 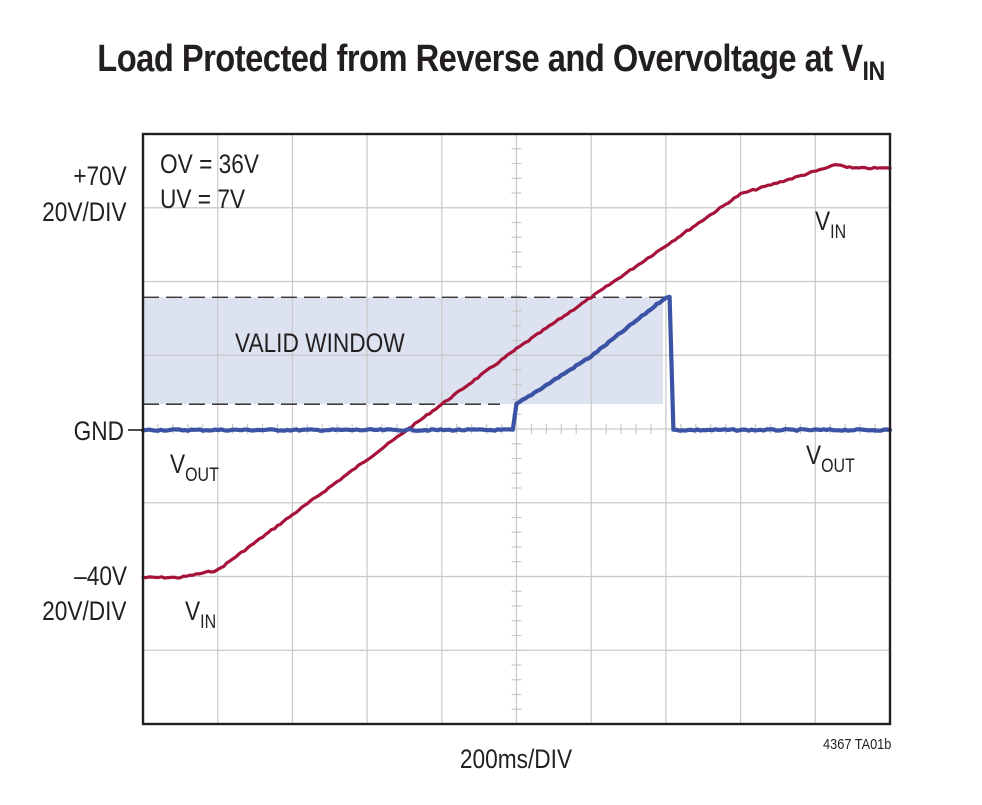 What do you see at coordinates (830, 458) in the screenshot?
I see `vout-label-right: VOUT` at bounding box center [830, 458].